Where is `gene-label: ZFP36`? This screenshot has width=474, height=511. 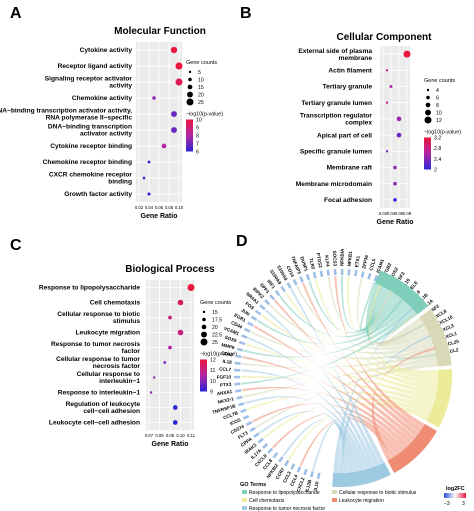
gene-label: ZFP36 is located at coordinates (365, 261).